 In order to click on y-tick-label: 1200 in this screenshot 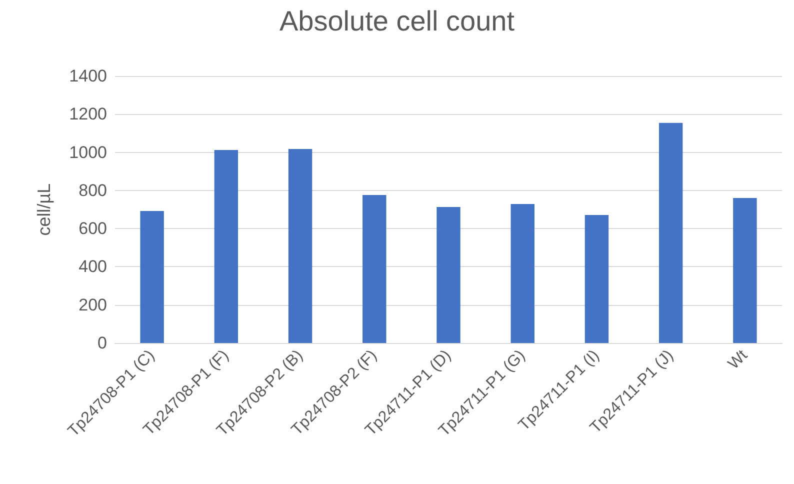, I will do `click(88, 114)`.